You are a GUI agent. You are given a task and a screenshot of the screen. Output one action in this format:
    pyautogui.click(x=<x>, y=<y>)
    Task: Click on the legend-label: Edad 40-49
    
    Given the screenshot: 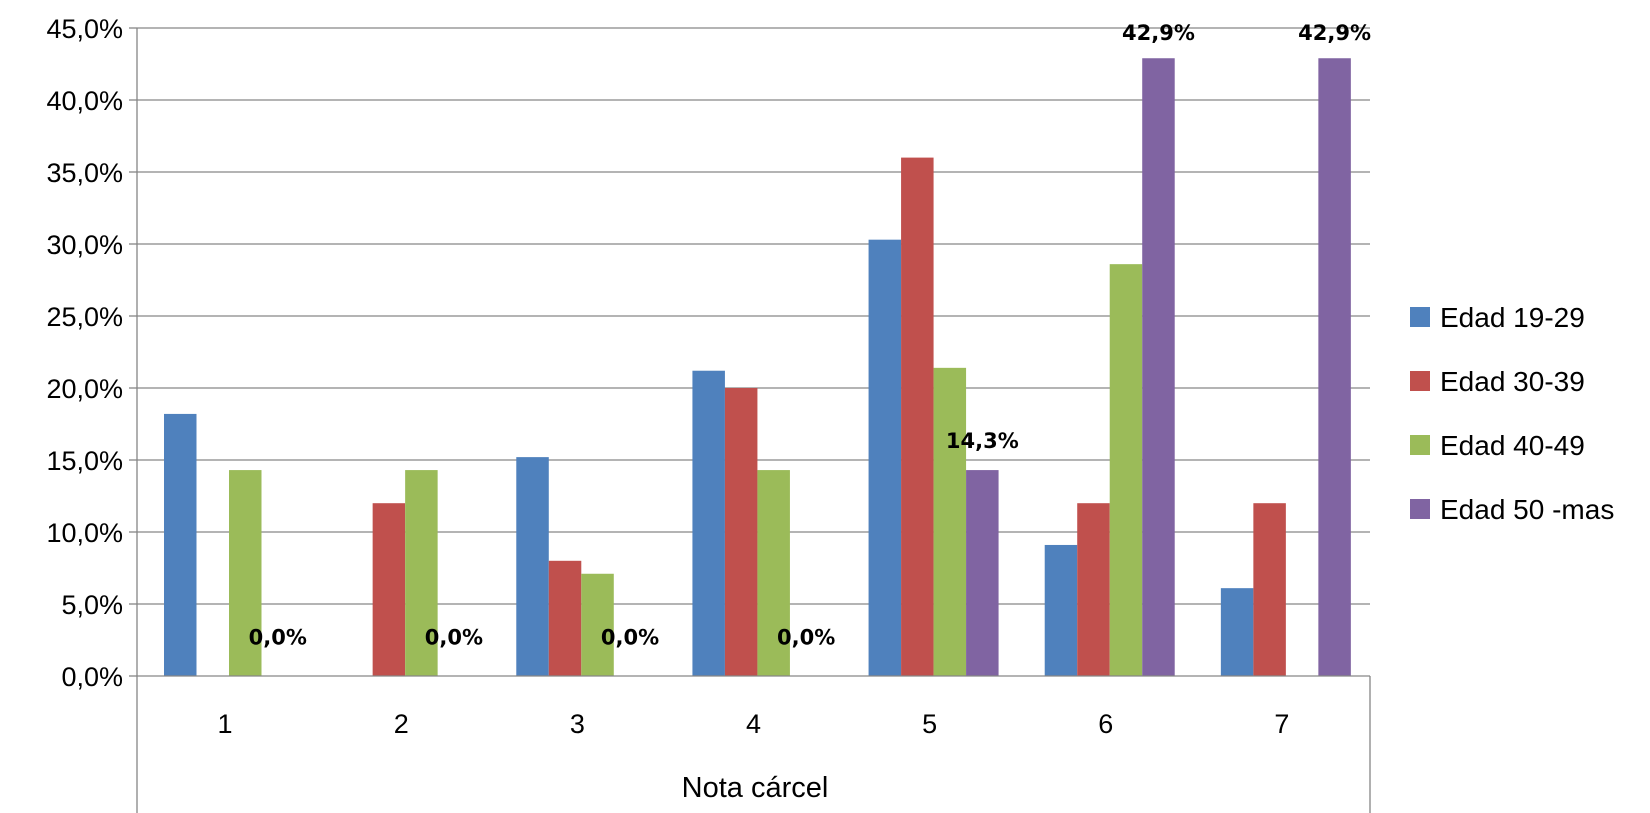 What is the action you would take?
    pyautogui.click(x=1512, y=445)
    